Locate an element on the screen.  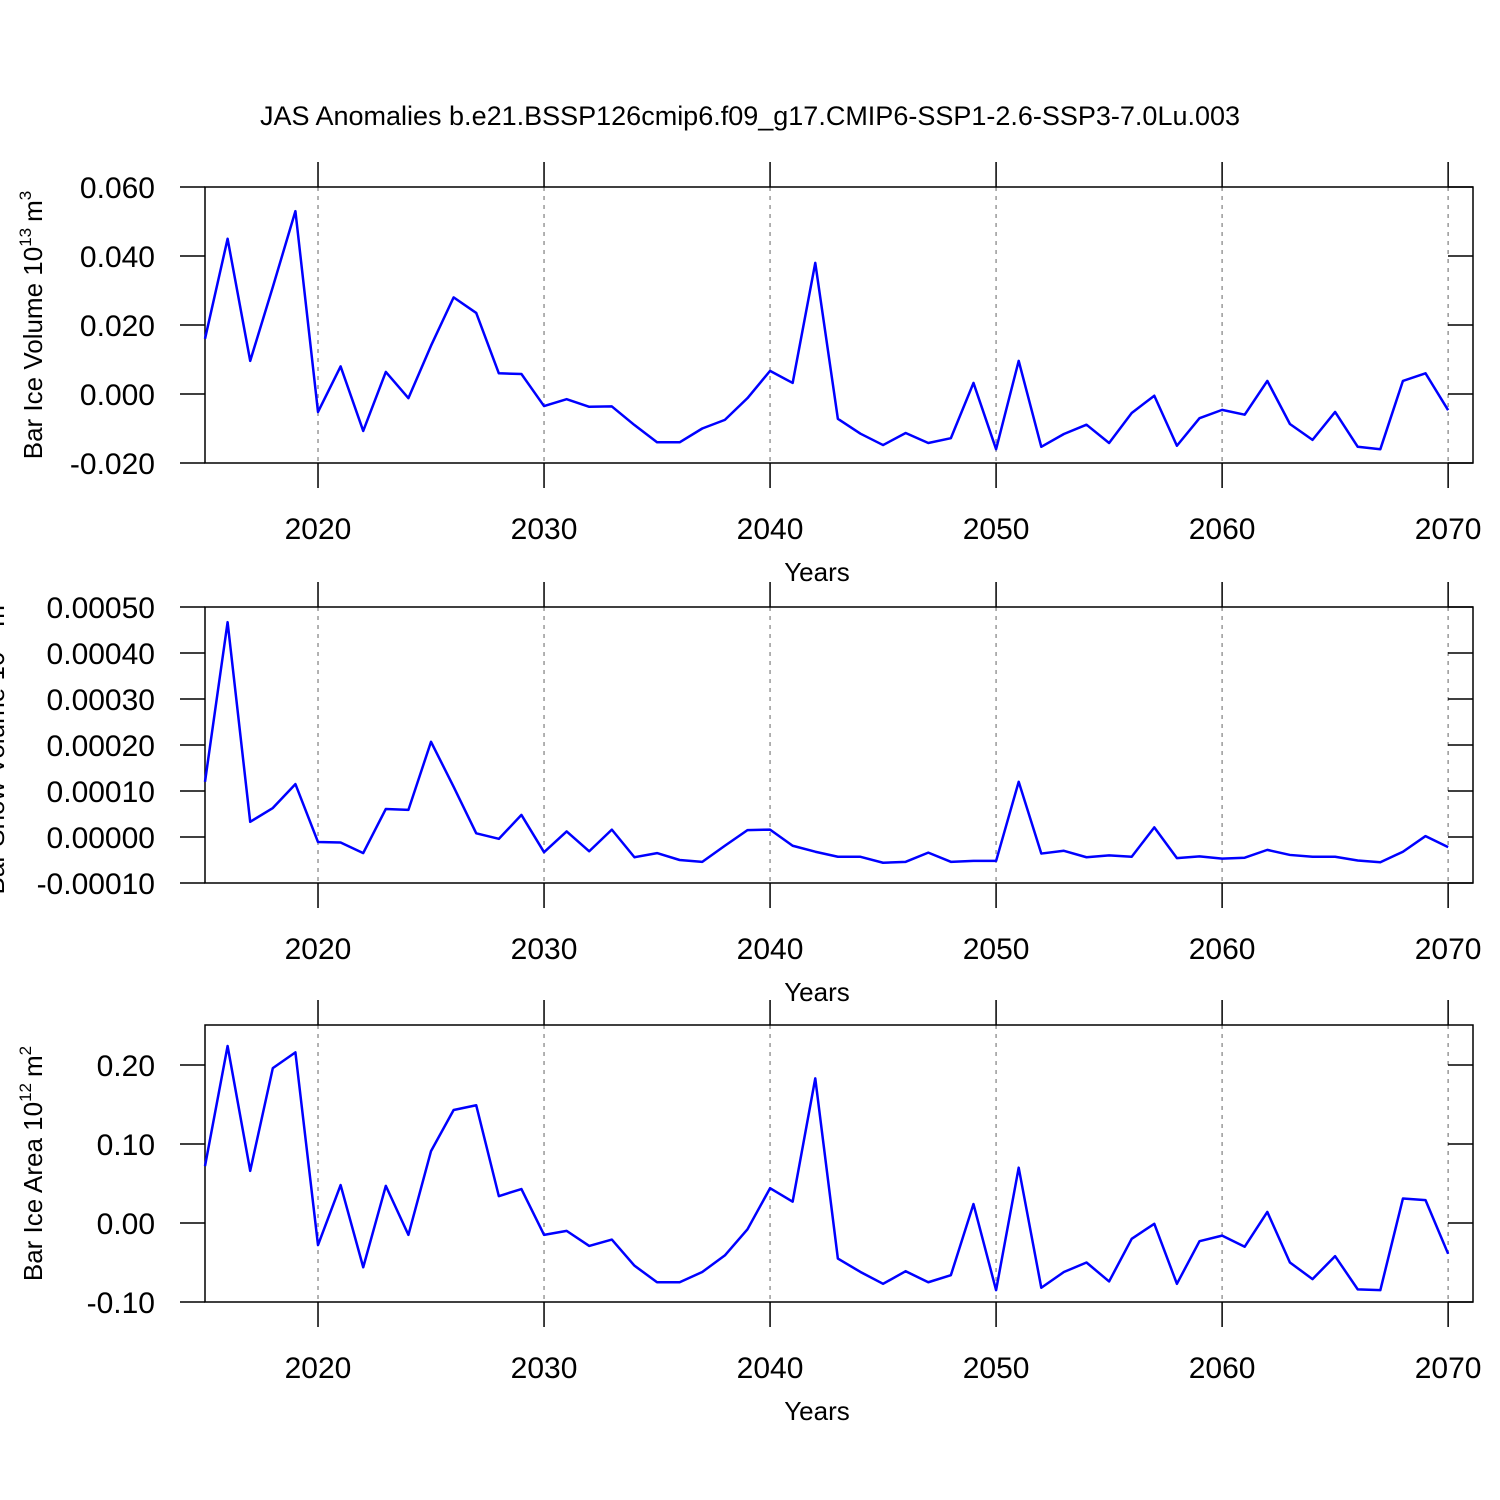
y-tick-label: 0.10 is located at coordinates (126, 1145).